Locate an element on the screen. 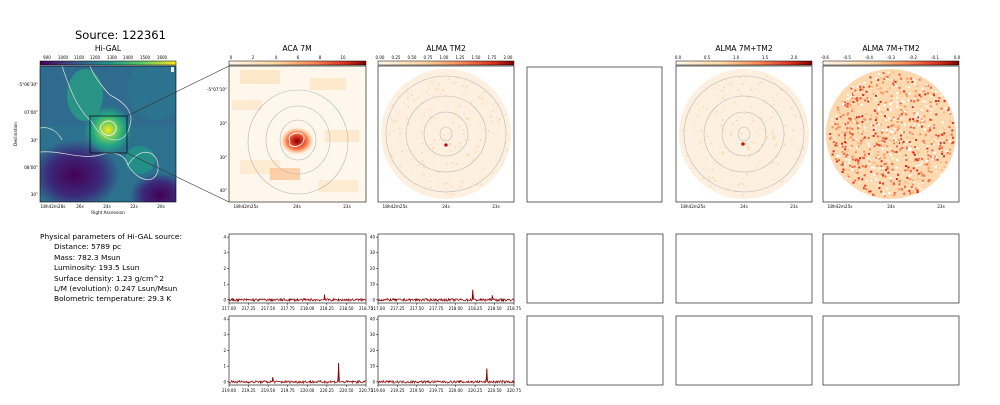  cbar-tick: 900 is located at coordinates (47, 57).